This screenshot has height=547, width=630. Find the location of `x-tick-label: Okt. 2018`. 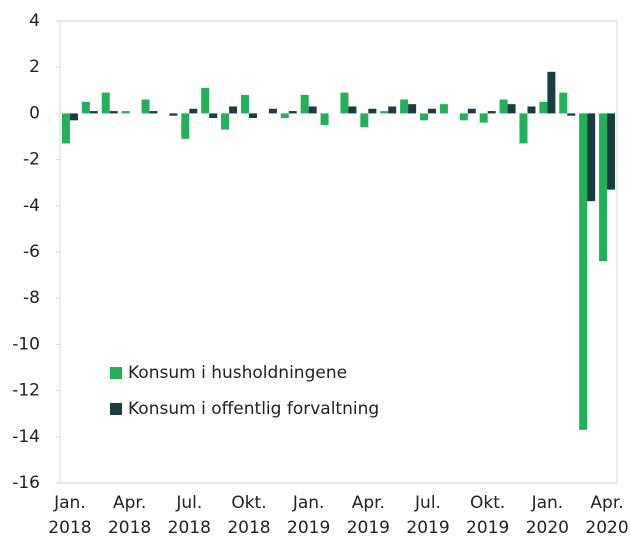

x-tick-label: Okt. 2018 is located at coordinates (249, 515).